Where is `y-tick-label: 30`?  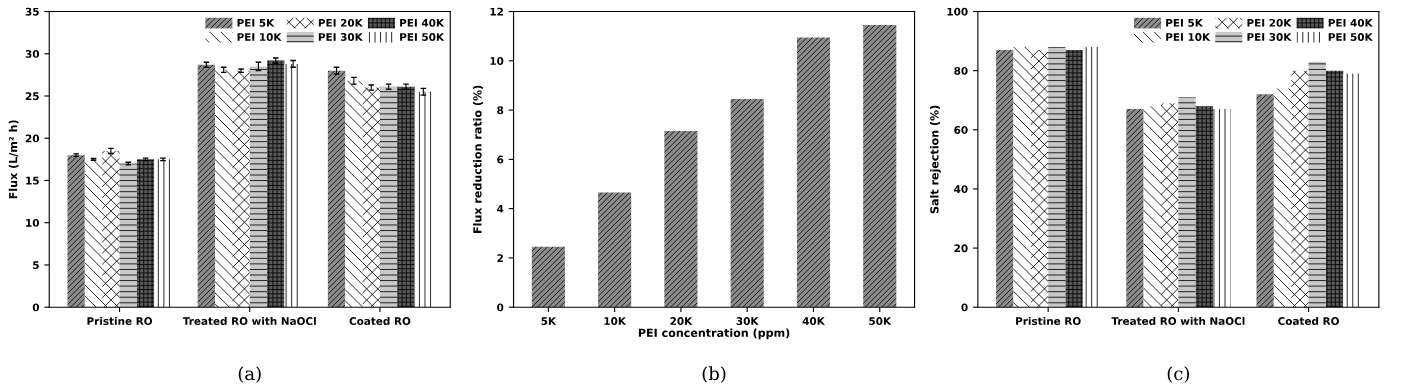 y-tick-label: 30 is located at coordinates (32, 53).